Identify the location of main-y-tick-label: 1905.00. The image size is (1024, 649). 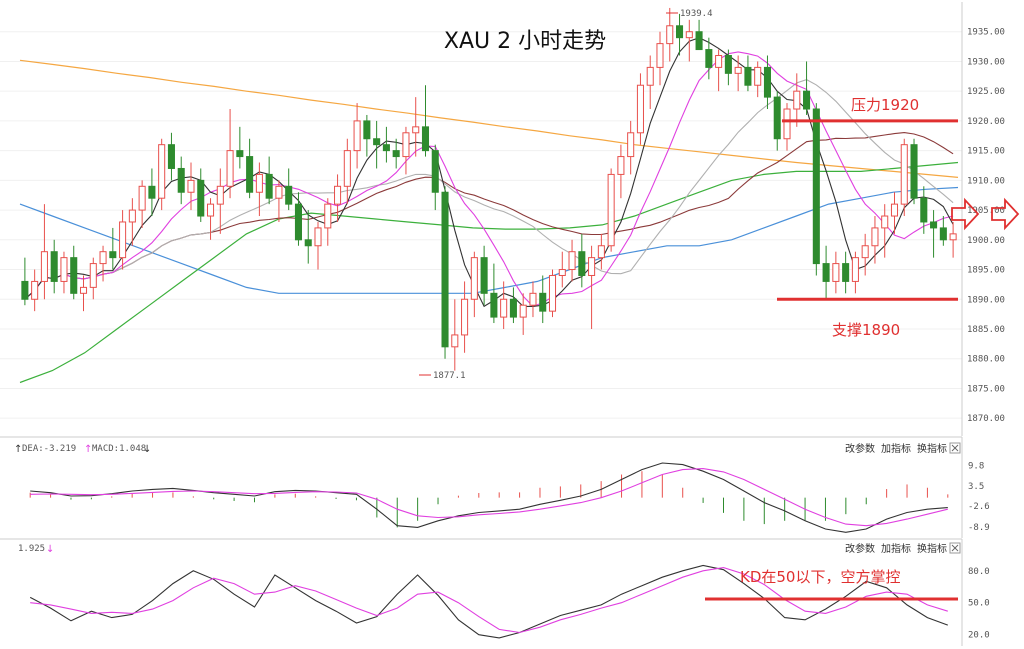
(986, 211).